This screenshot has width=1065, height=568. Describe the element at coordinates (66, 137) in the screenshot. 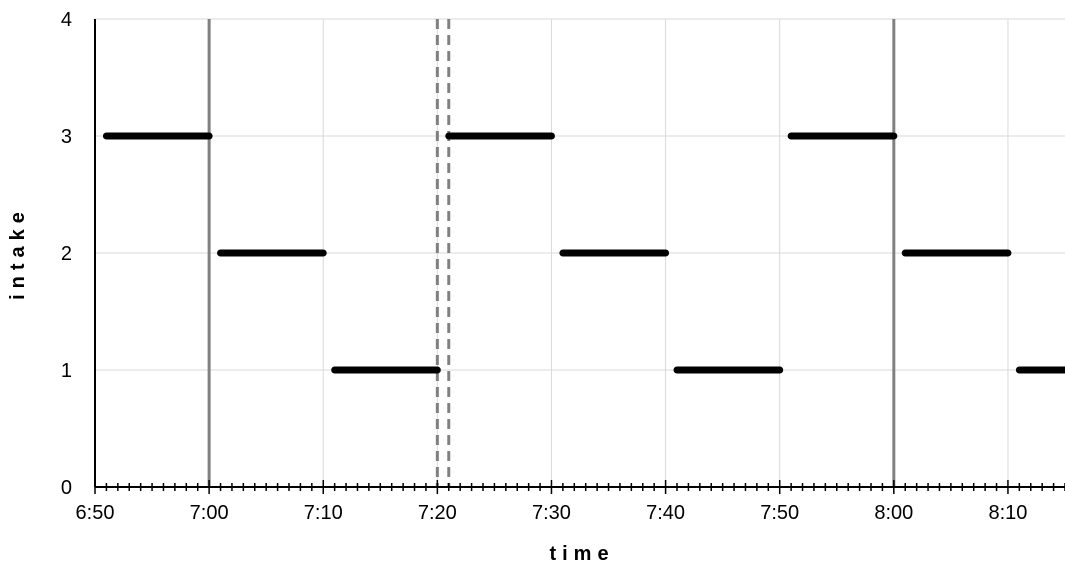

I see `y-tick-label: 3` at that location.